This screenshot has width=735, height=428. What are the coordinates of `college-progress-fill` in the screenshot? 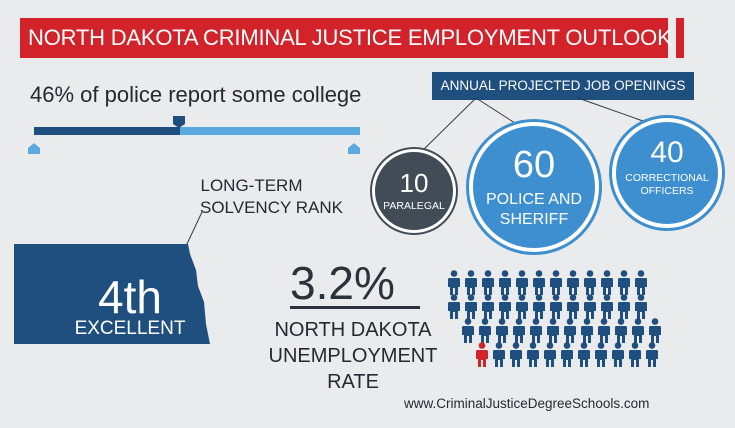 It's located at (107, 131).